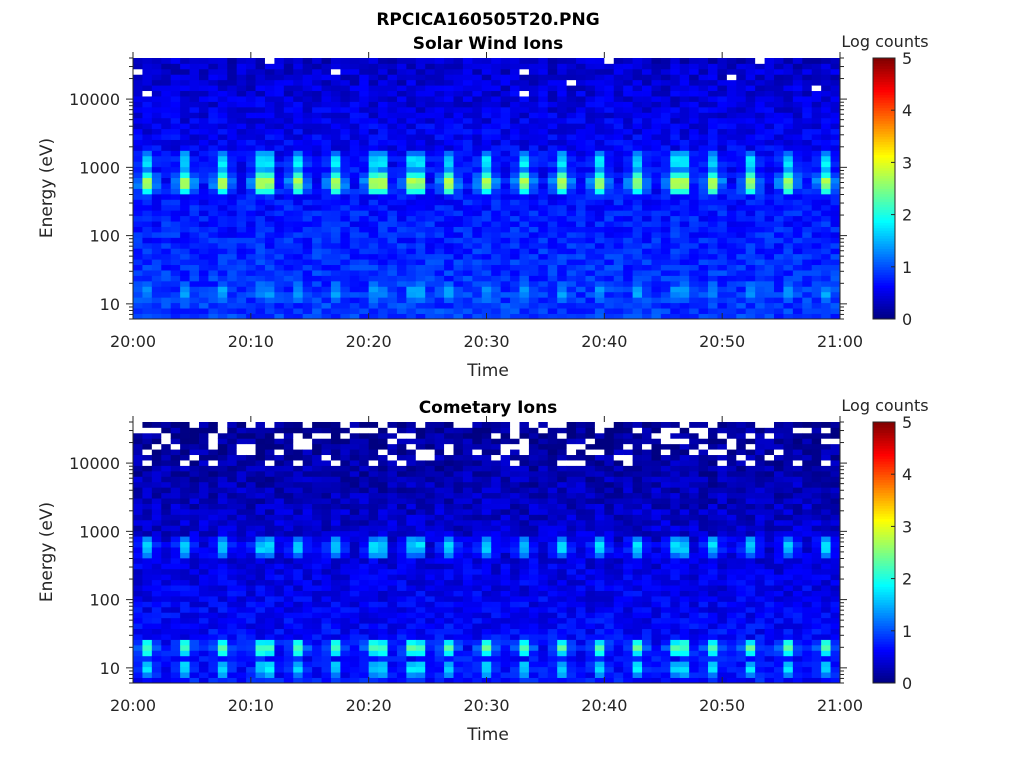  Describe the element at coordinates (487, 20) in the screenshot. I see `figure-title: RPCICA160505T20.PNG` at that location.